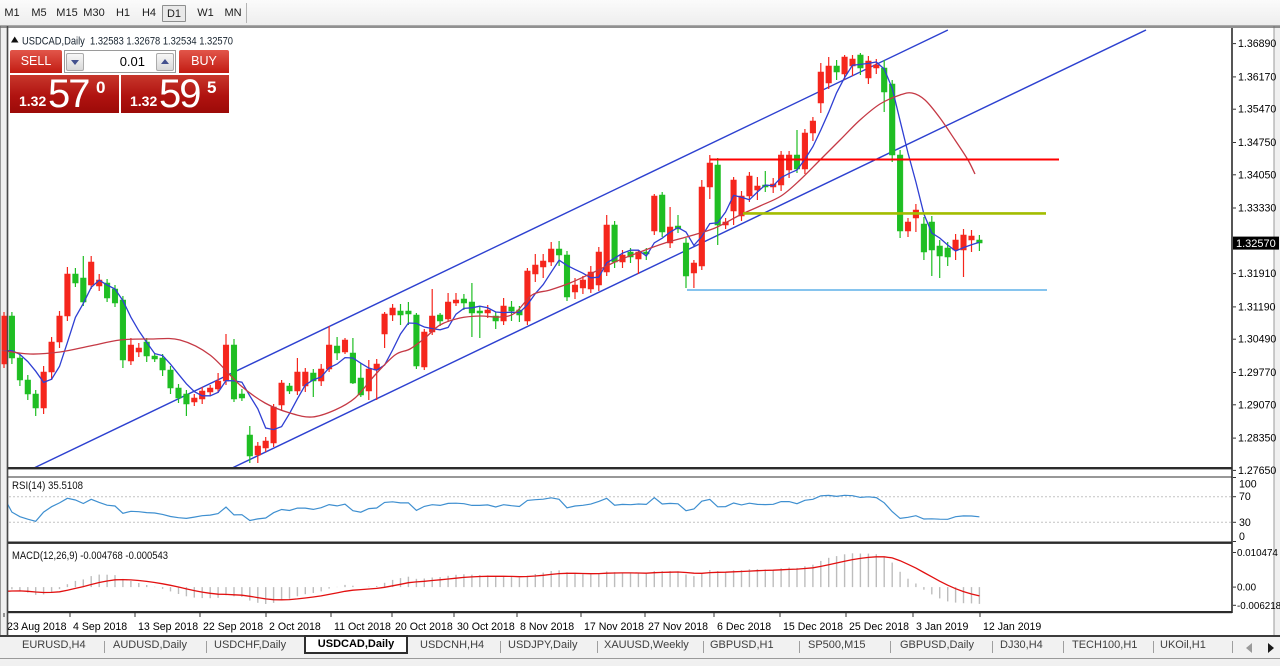  Describe the element at coordinates (1257, 340) in the screenshot. I see `svg-text: 1.30490` at that location.